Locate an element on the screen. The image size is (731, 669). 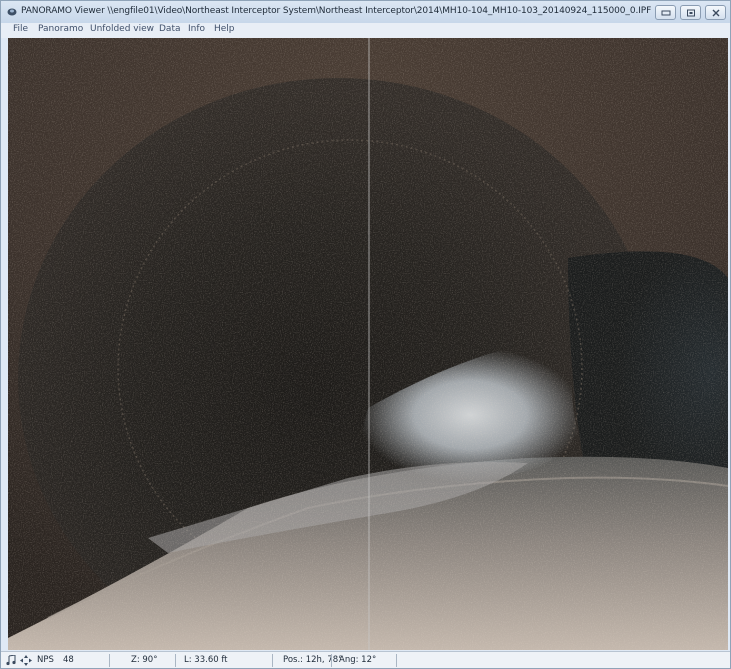
maximize-icon is located at coordinates (691, 13).